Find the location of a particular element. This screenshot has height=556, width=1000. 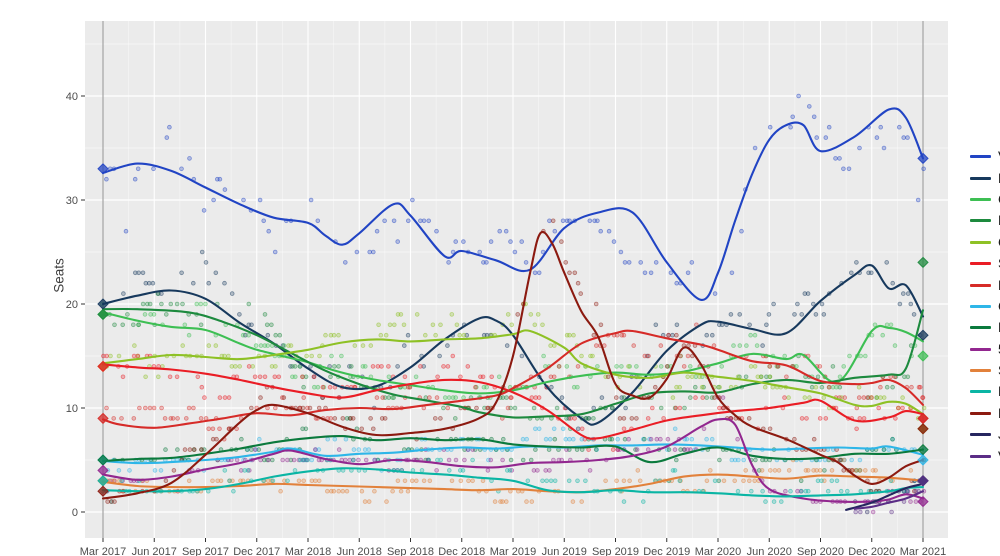

y-tick-label: 30 is located at coordinates (72, 201).